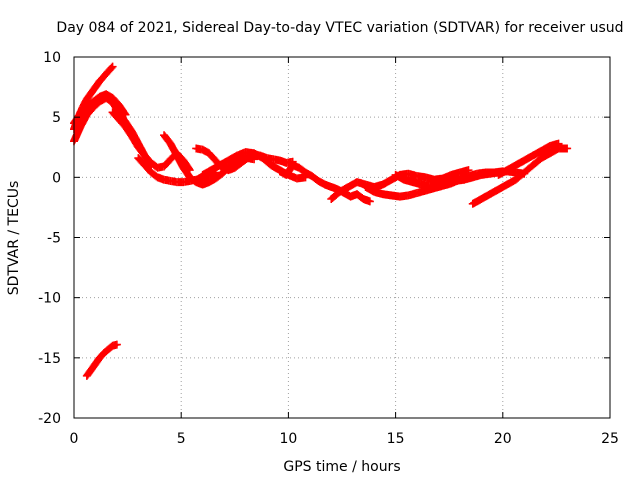 The height and width of the screenshot is (480, 640). I want to click on x-tick-label: 20, so click(503, 439).